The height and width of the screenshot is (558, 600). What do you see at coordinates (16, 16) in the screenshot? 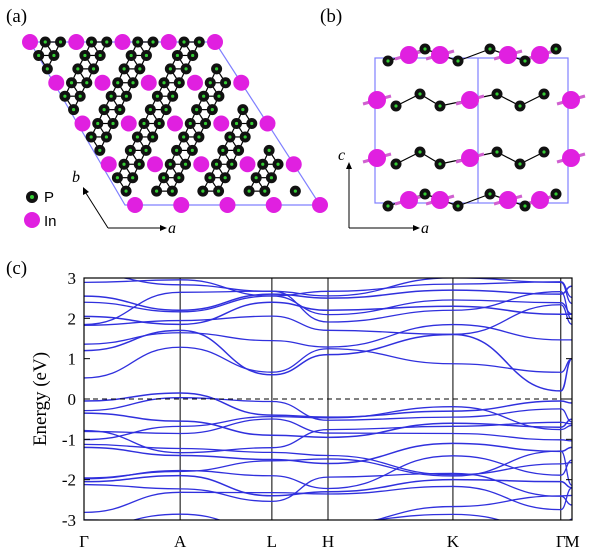
I see `panel-a-label: (a)` at bounding box center [16, 16].